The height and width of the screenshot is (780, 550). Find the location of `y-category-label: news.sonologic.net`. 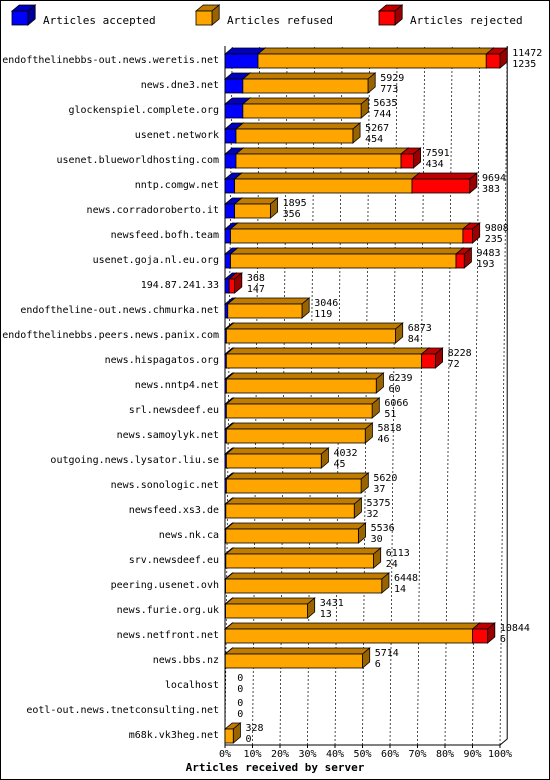

y-category-label: news.sonologic.net is located at coordinates (165, 485).